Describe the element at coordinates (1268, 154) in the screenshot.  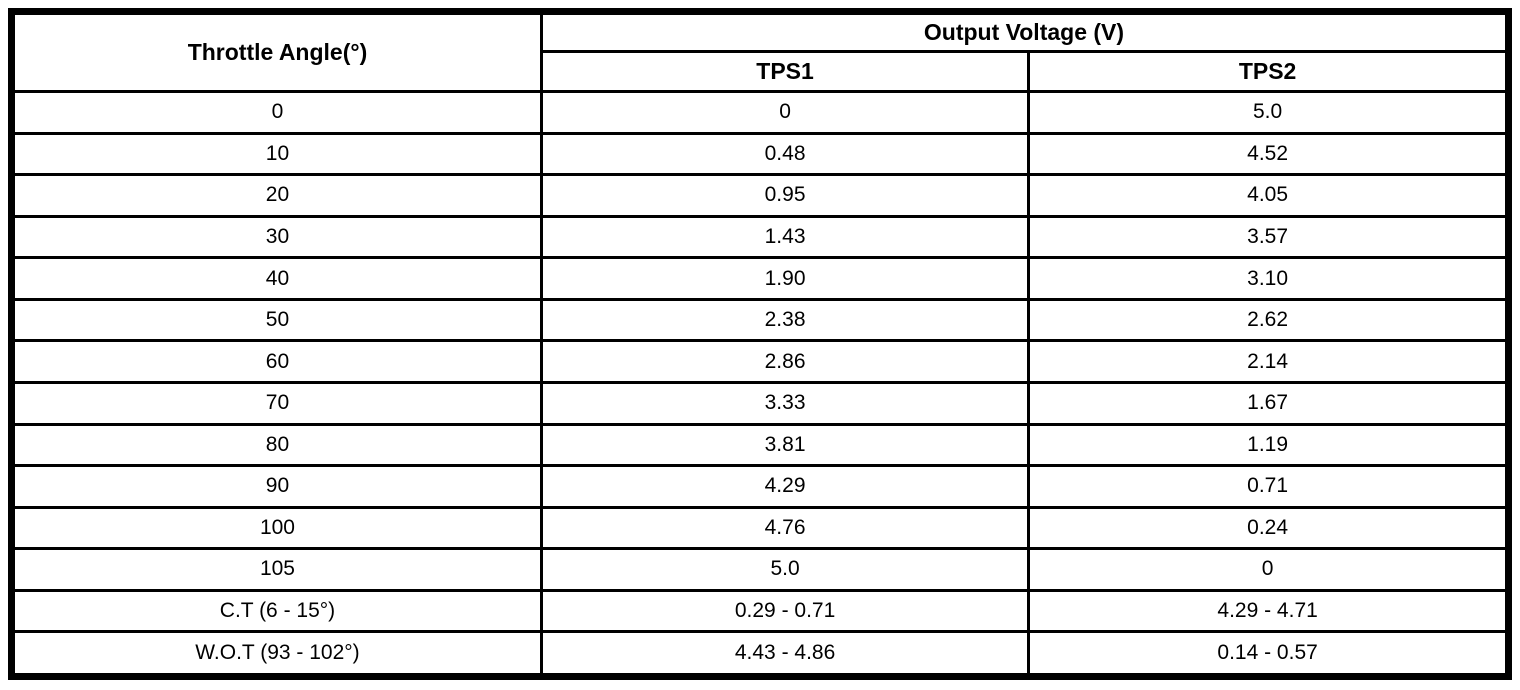
I see `tps2-cell: 4.52` at that location.